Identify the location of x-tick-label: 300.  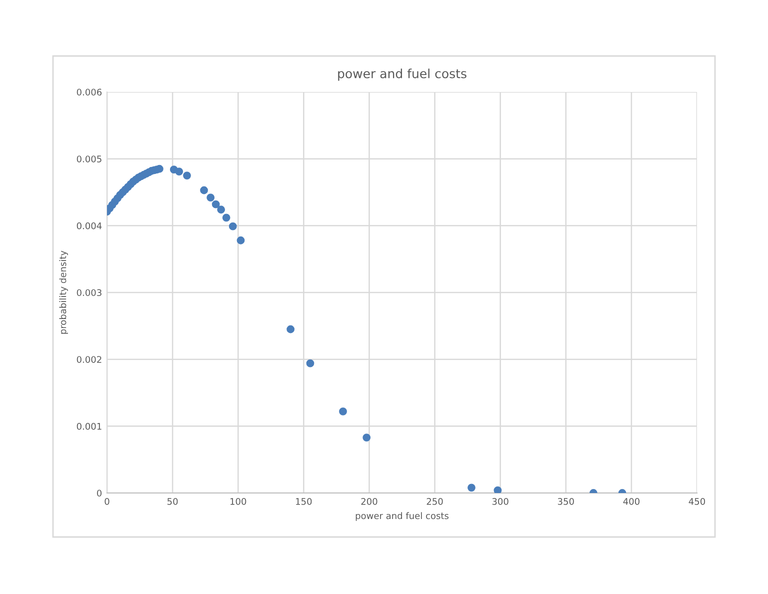
(500, 501).